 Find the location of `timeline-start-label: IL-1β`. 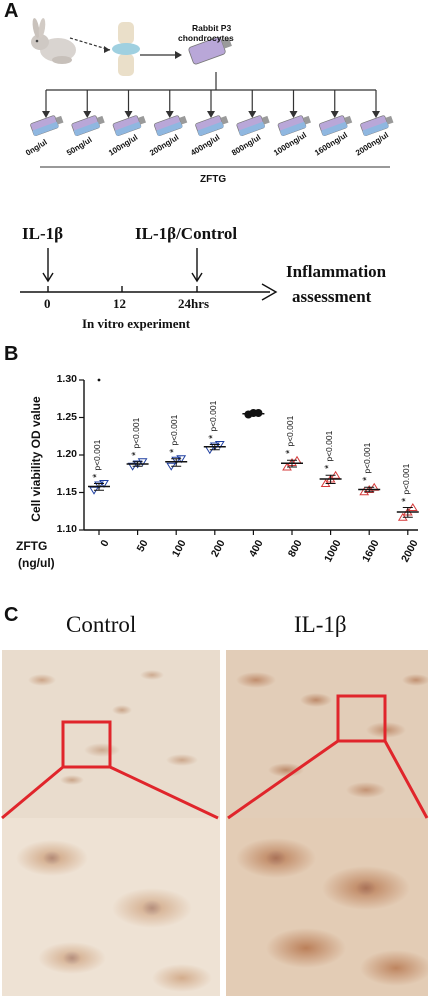

timeline-start-label: IL-1β is located at coordinates (43, 233).